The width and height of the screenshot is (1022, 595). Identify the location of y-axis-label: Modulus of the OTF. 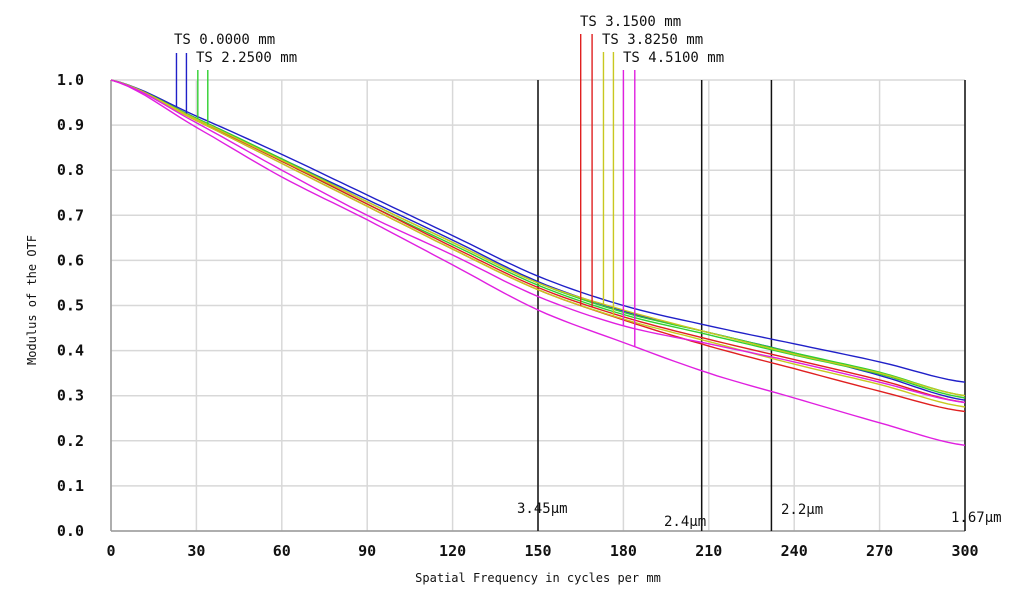
(32, 300).